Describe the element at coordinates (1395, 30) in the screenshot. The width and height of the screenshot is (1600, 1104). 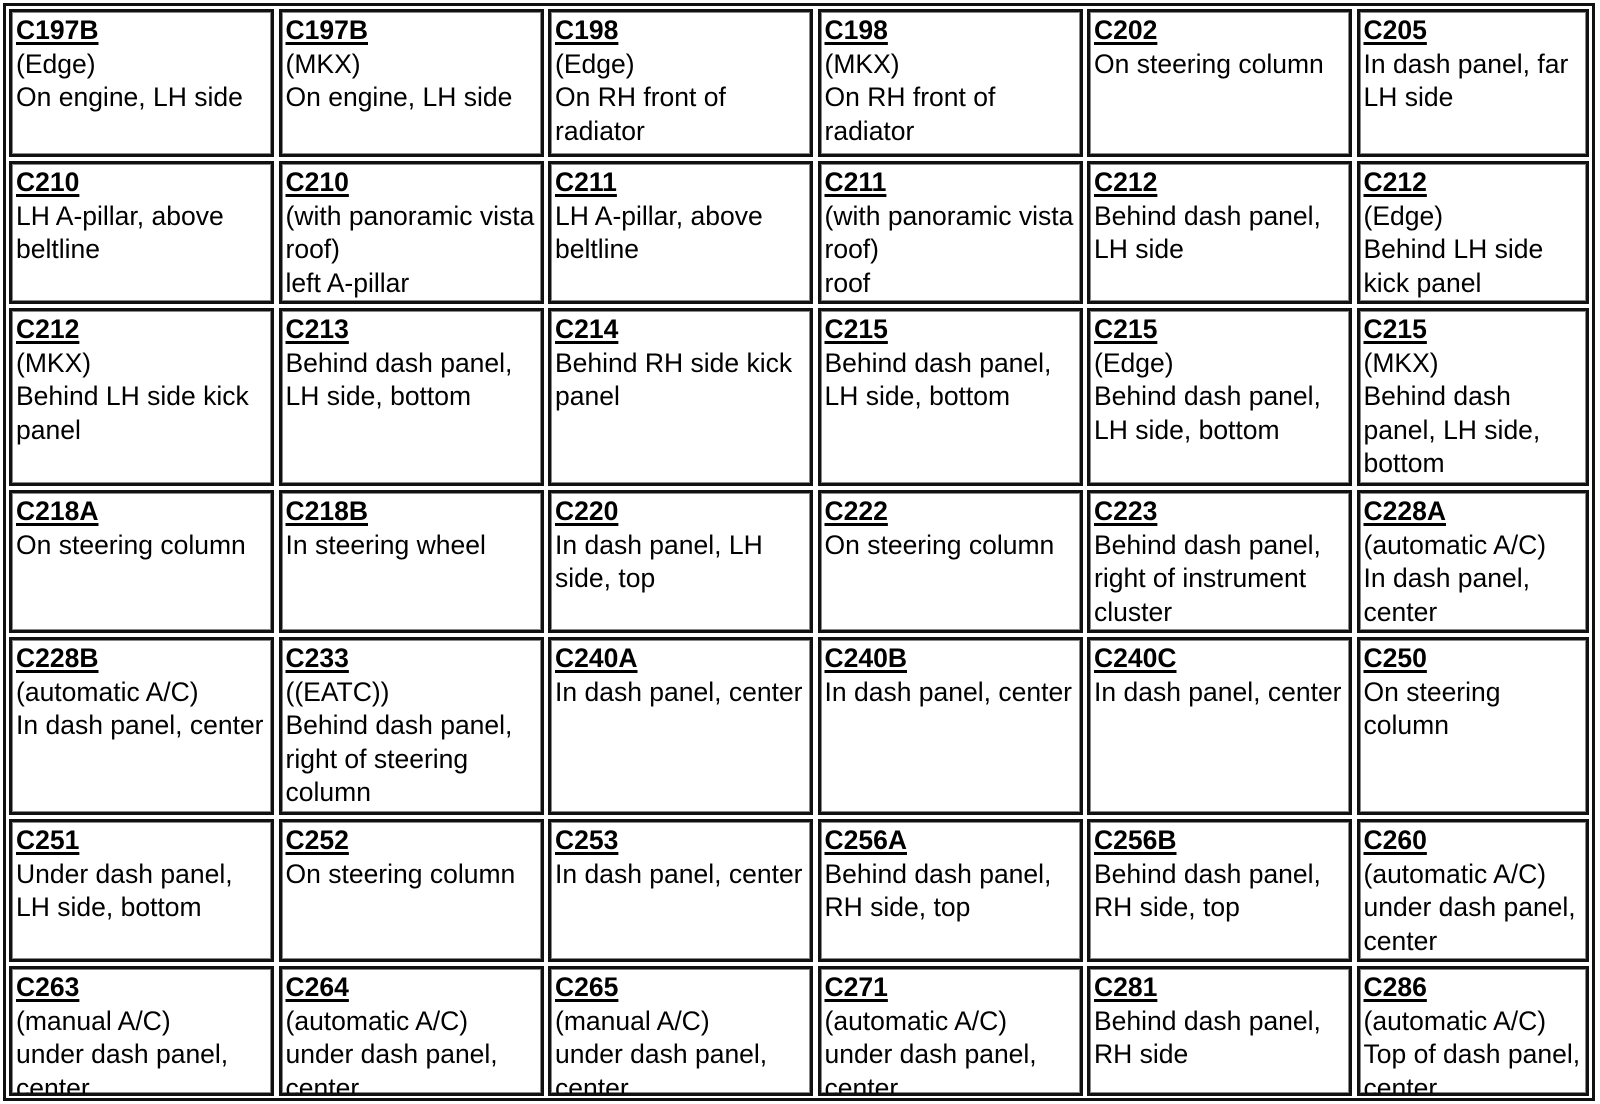
I see `connector-id-link: C205` at that location.